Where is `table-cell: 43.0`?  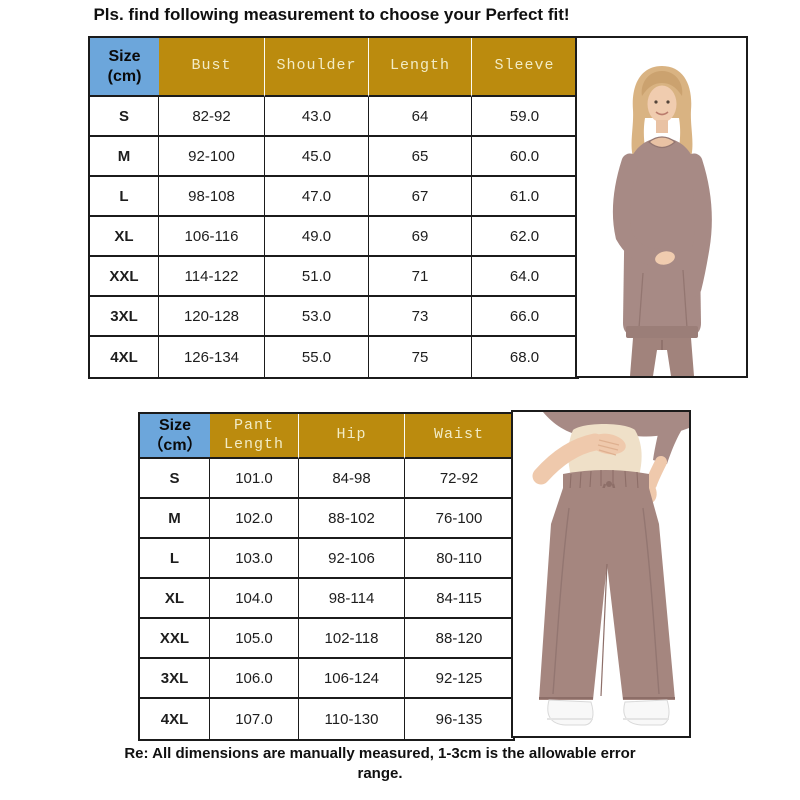
table-cell: 43.0 is located at coordinates (317, 117).